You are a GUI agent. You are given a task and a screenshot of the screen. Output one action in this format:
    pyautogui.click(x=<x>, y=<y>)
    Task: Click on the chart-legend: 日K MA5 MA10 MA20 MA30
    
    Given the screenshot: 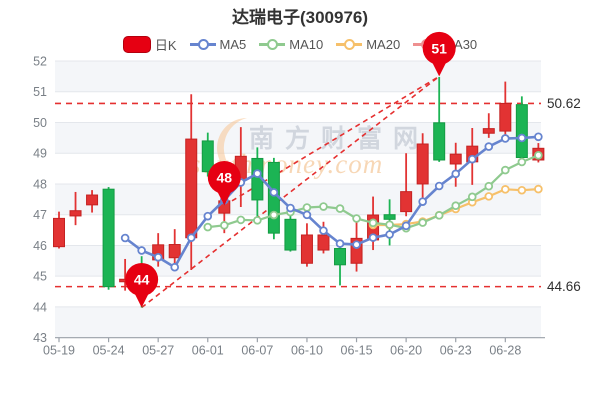 What is the action you would take?
    pyautogui.click(x=300, y=44)
    